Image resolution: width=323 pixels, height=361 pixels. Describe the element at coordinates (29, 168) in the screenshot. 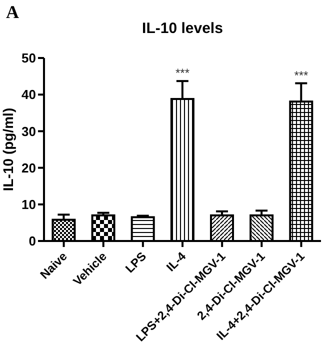

I see `y-tick-label: 20` at that location.